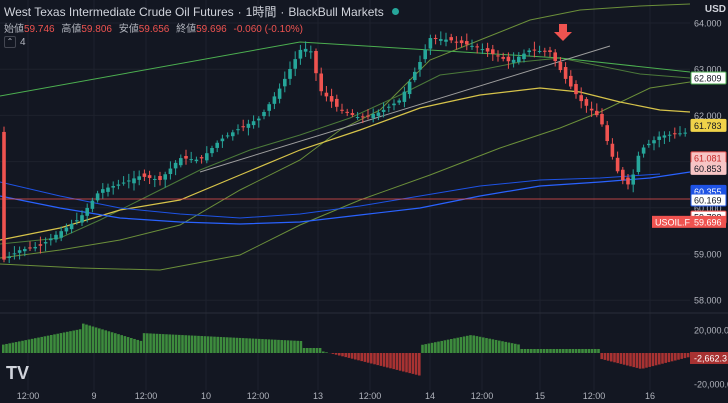 This screenshot has height=403, width=728. I want to click on change-value: -0.060 (-0.10%), so click(268, 29).